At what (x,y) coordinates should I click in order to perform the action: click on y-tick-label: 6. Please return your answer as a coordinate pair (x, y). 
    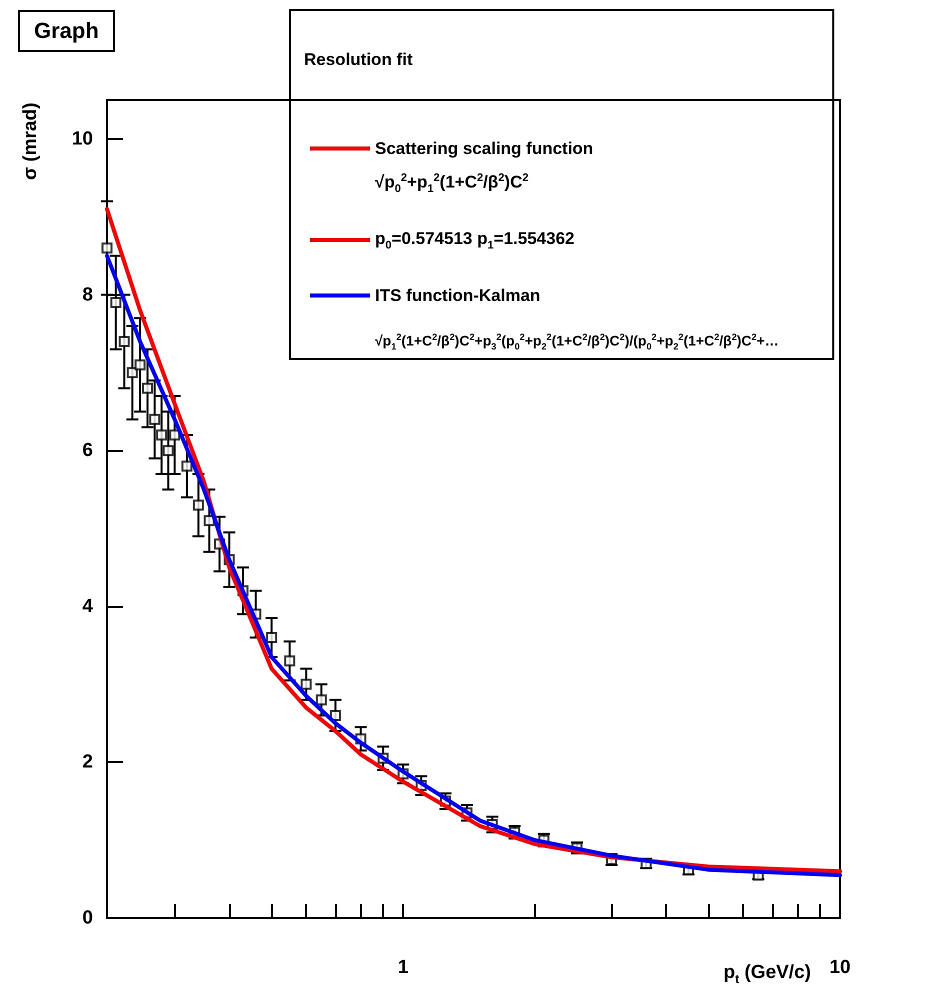
    Looking at the image, I should click on (87, 451).